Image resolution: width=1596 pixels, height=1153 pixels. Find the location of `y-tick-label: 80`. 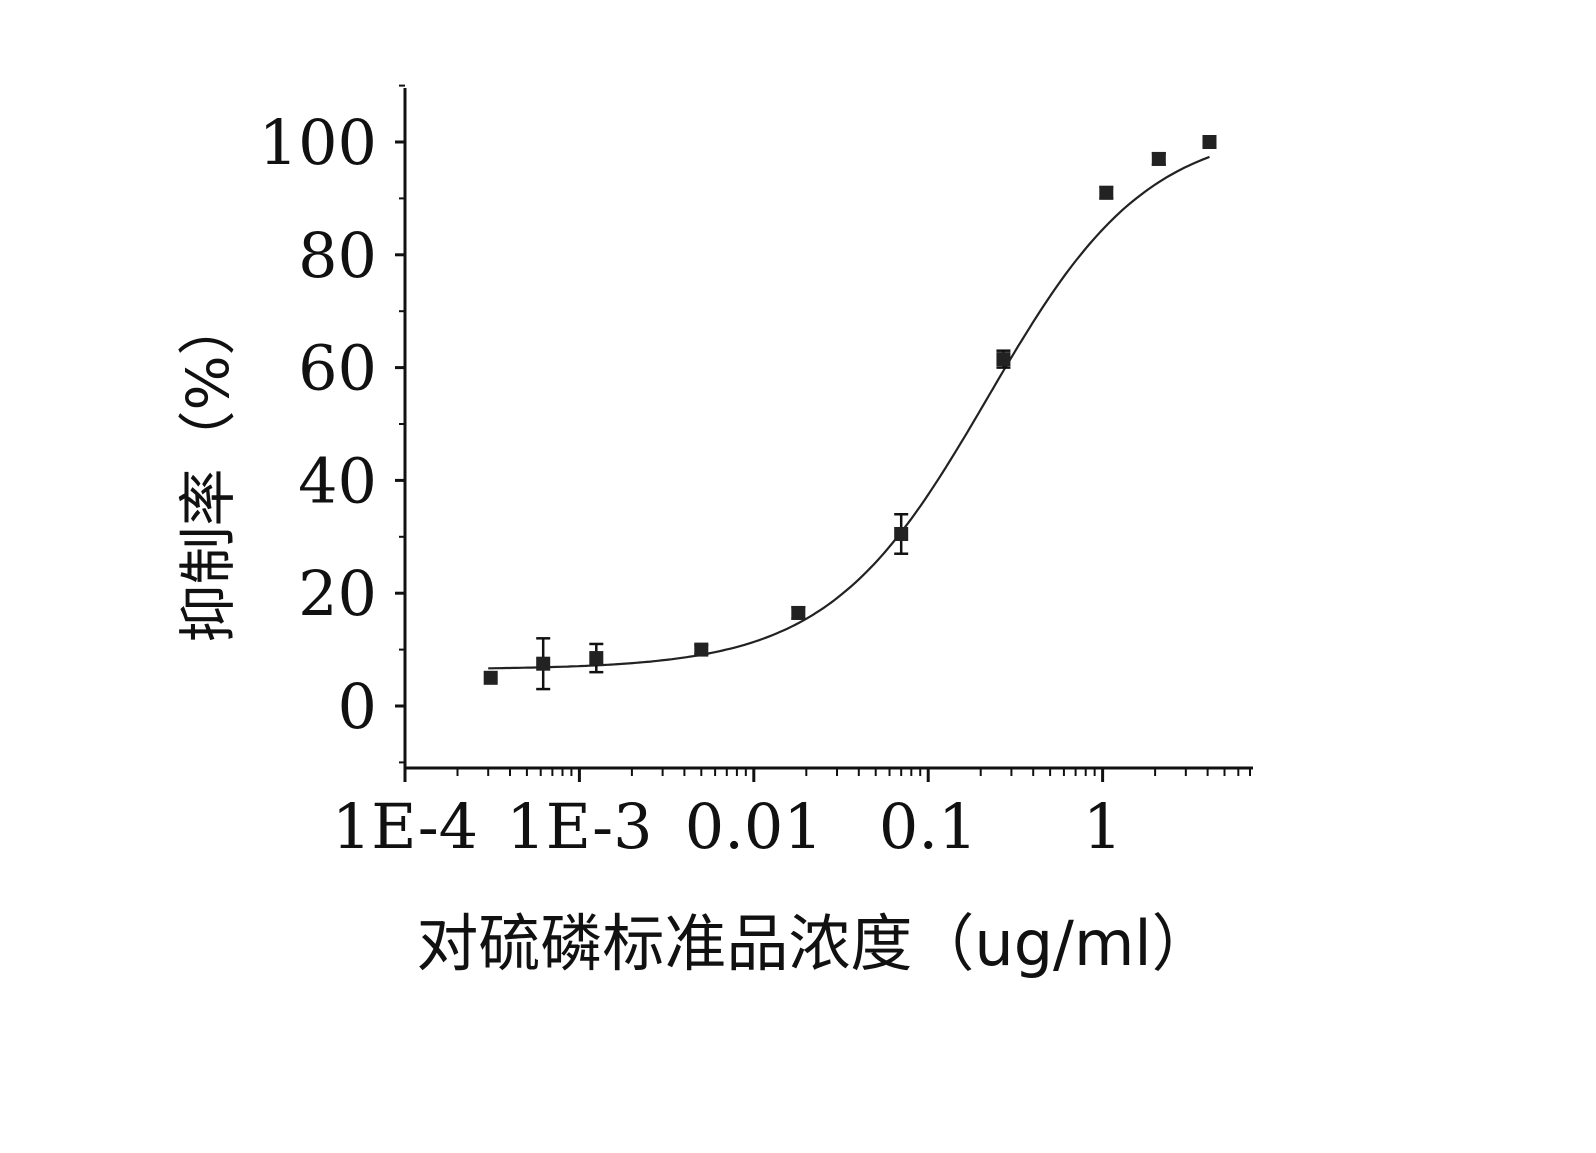

y-tick-label: 80 is located at coordinates (337, 255).